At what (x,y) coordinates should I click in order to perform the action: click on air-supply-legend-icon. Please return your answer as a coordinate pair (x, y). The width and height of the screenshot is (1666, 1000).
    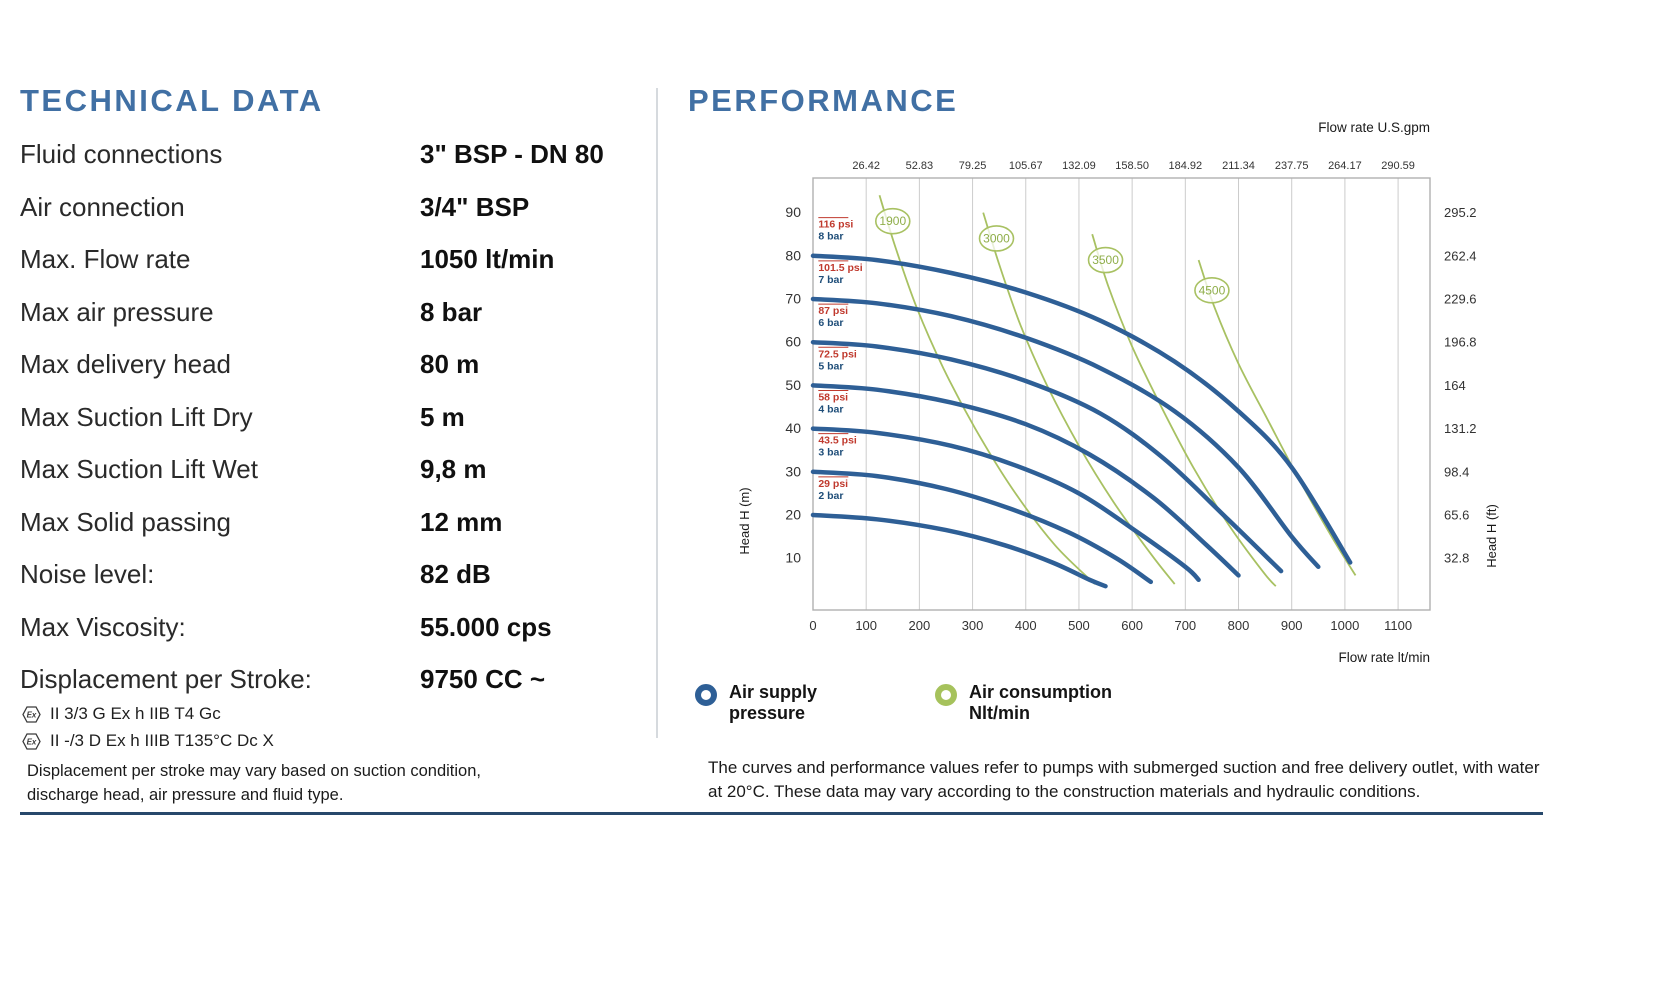
    Looking at the image, I should click on (706, 695).